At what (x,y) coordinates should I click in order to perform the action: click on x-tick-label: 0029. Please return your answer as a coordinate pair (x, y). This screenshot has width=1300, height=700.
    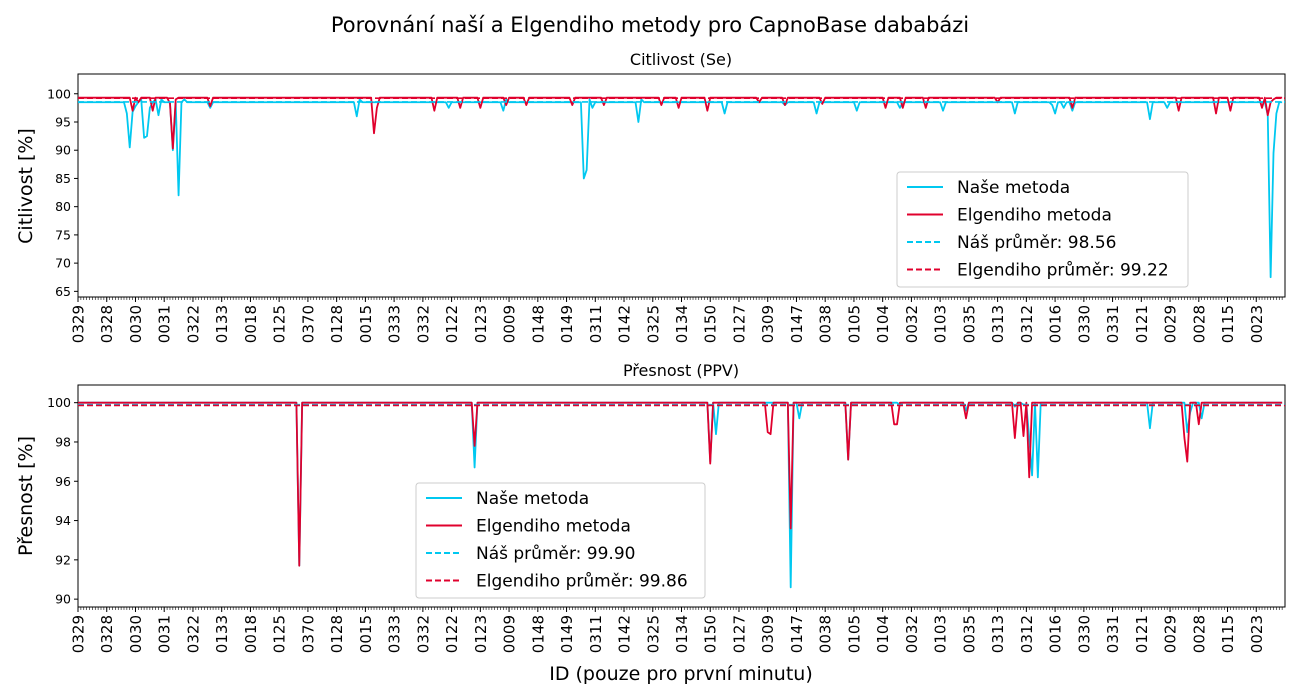
    Looking at the image, I should click on (1171, 324).